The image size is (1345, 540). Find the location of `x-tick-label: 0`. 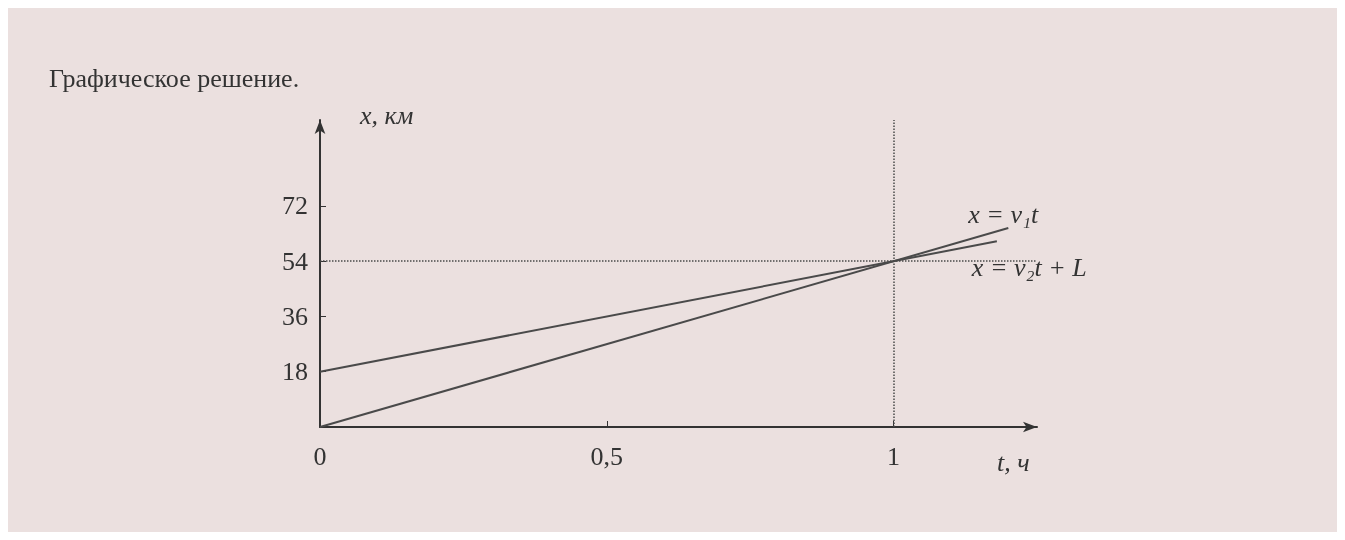

x-tick-label: 0 is located at coordinates (320, 456).